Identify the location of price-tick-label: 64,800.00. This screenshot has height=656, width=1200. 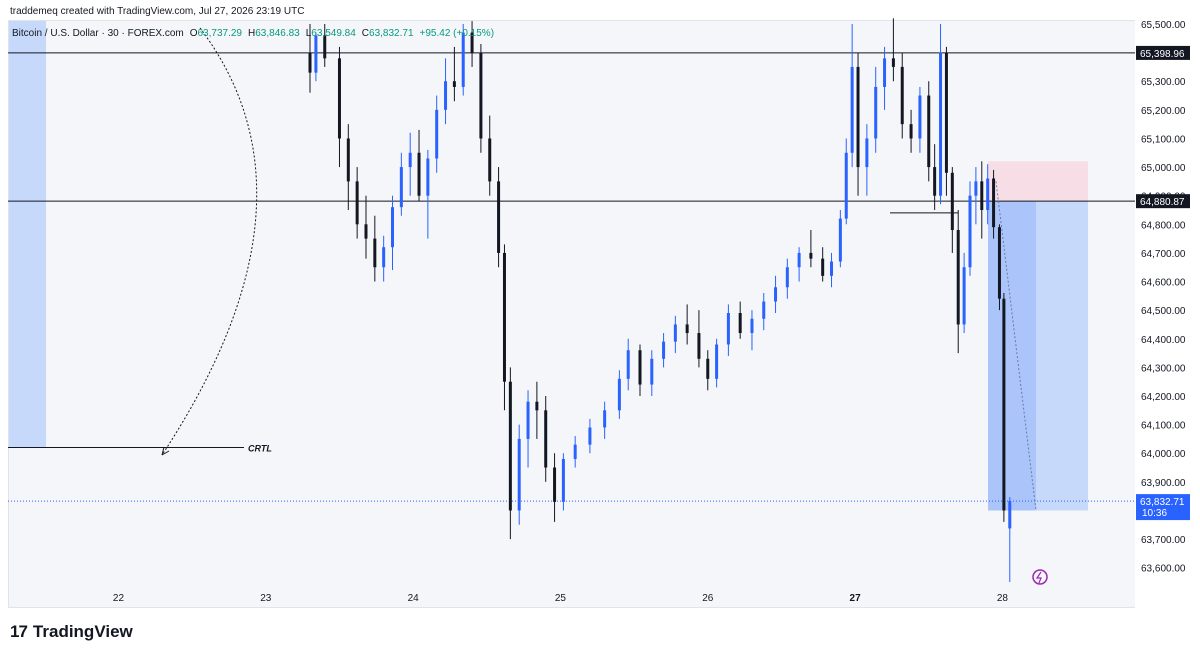
(1163, 225).